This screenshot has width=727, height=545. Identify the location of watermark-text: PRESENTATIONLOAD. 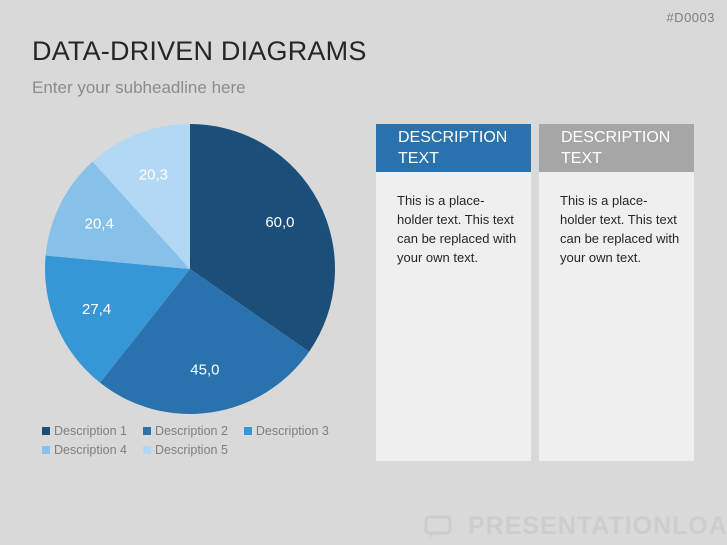
(597, 526).